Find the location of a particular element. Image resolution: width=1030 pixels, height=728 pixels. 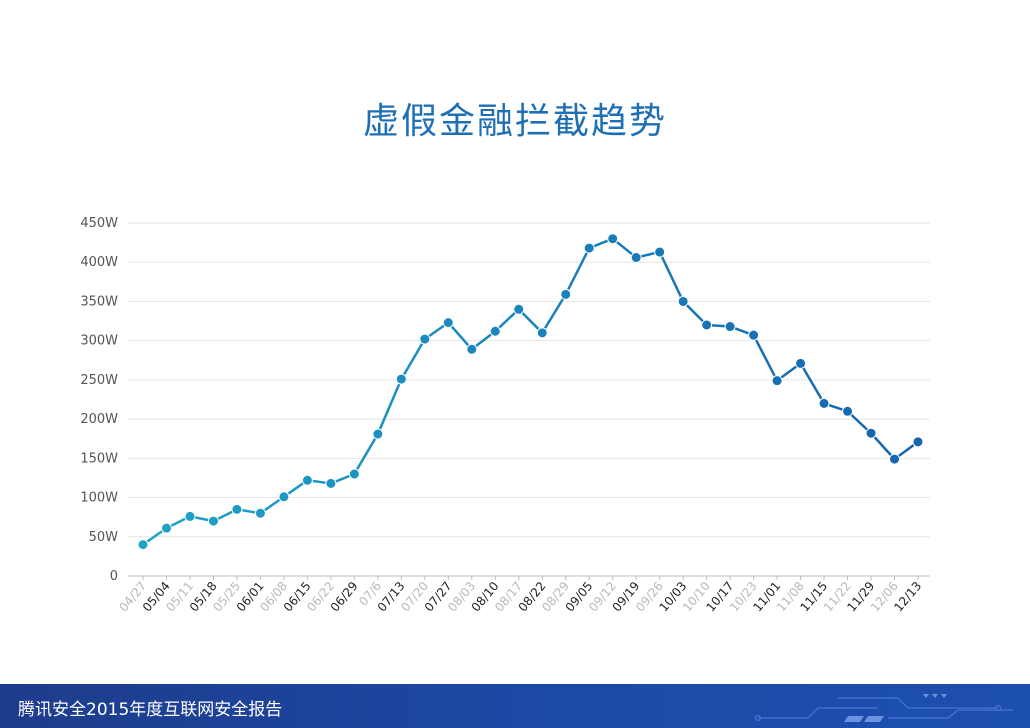

y-tick-label: 50W is located at coordinates (104, 537).